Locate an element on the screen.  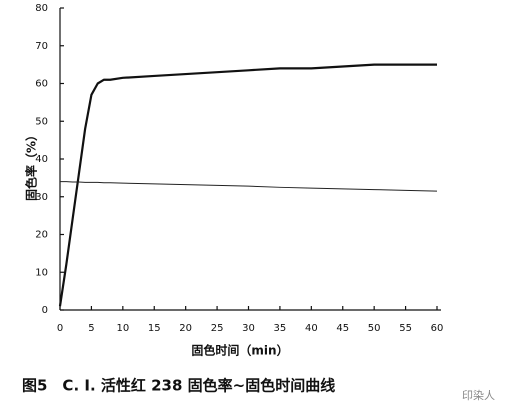
caption: 图5 C. I. 活性红 238 固色率~固色时间曲线 is located at coordinates (178, 386).